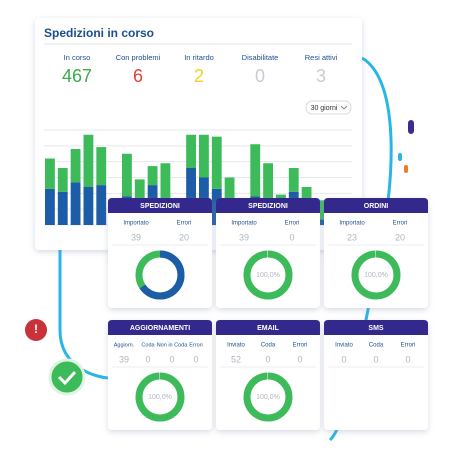 The image size is (455, 455). Describe the element at coordinates (77, 76) in the screenshot. I see `stat-value: 467` at that location.